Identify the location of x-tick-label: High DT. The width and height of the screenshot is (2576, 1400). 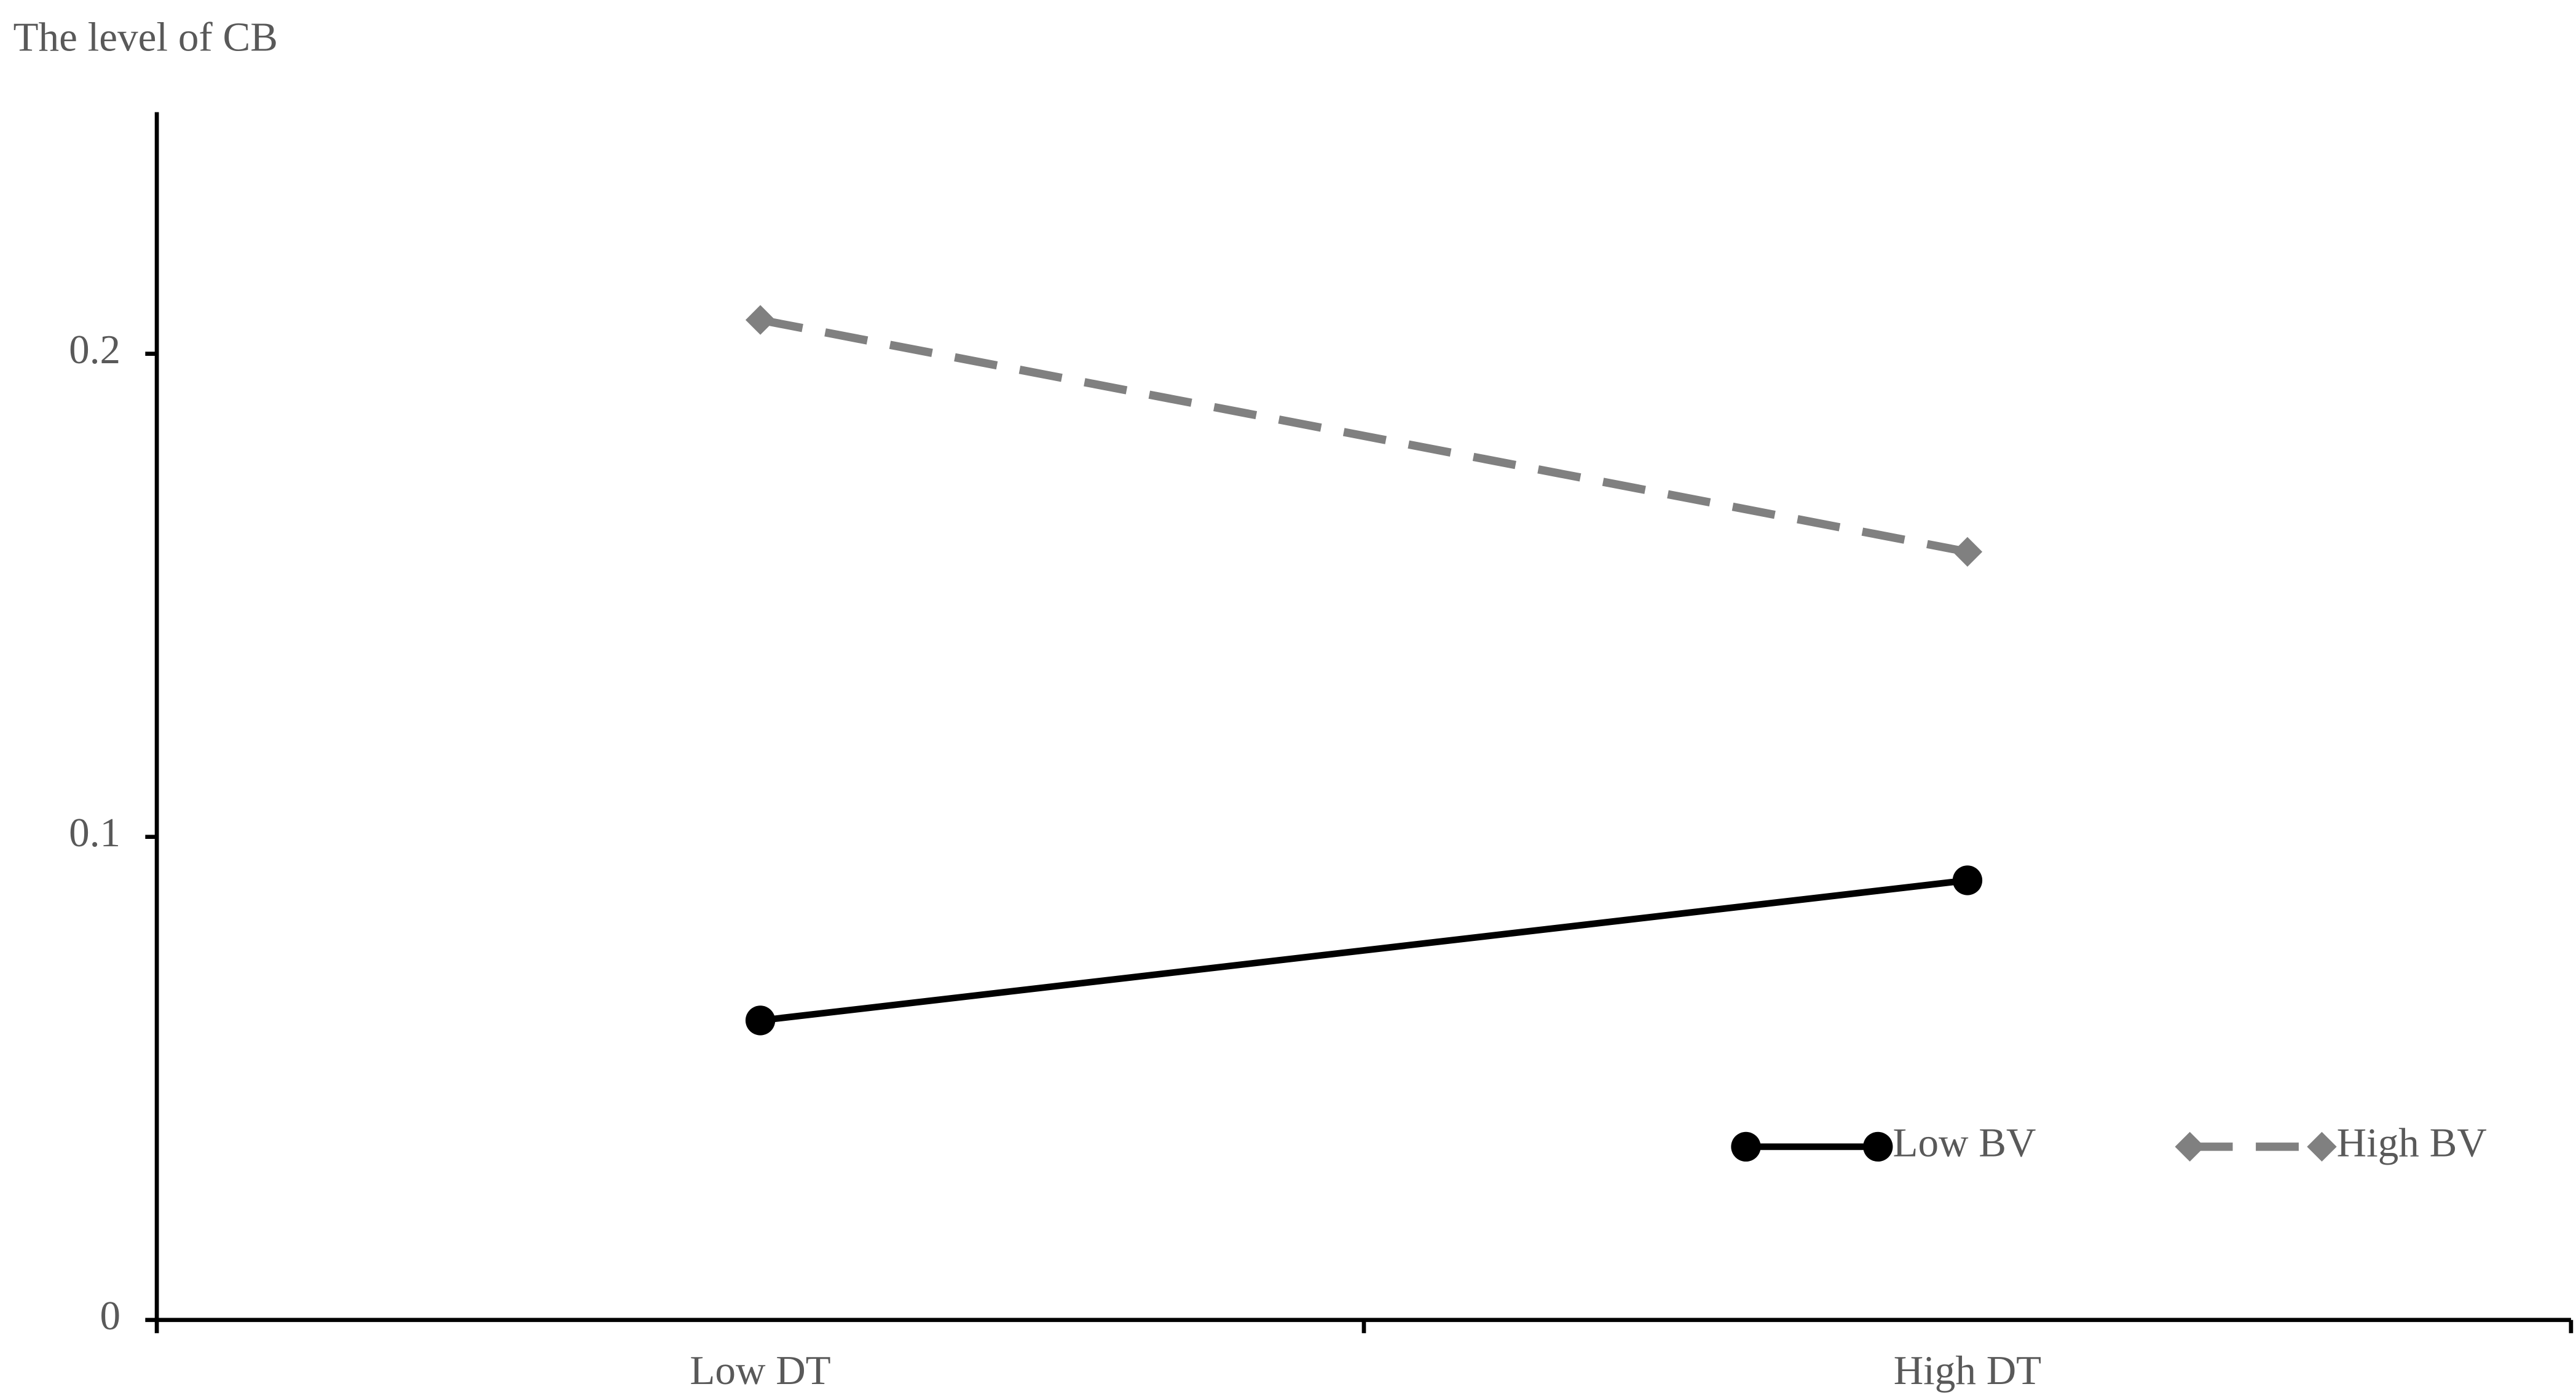
(1968, 1370).